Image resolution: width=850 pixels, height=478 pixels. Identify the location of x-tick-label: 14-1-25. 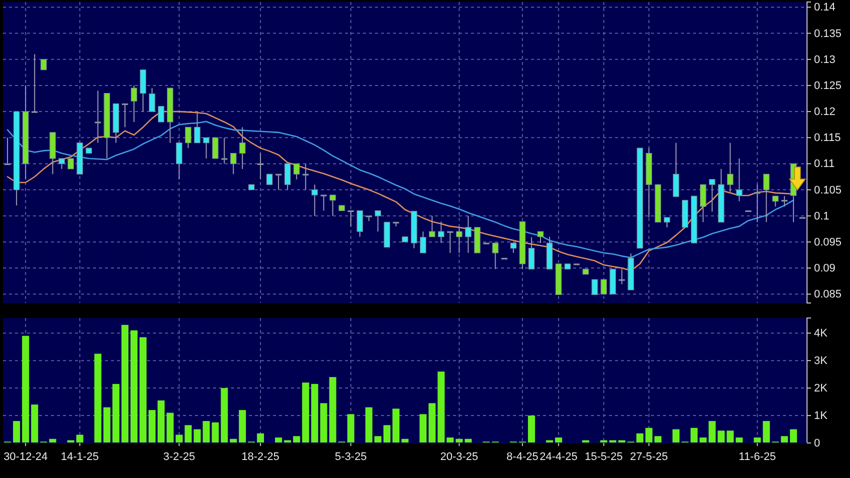
(79, 456).